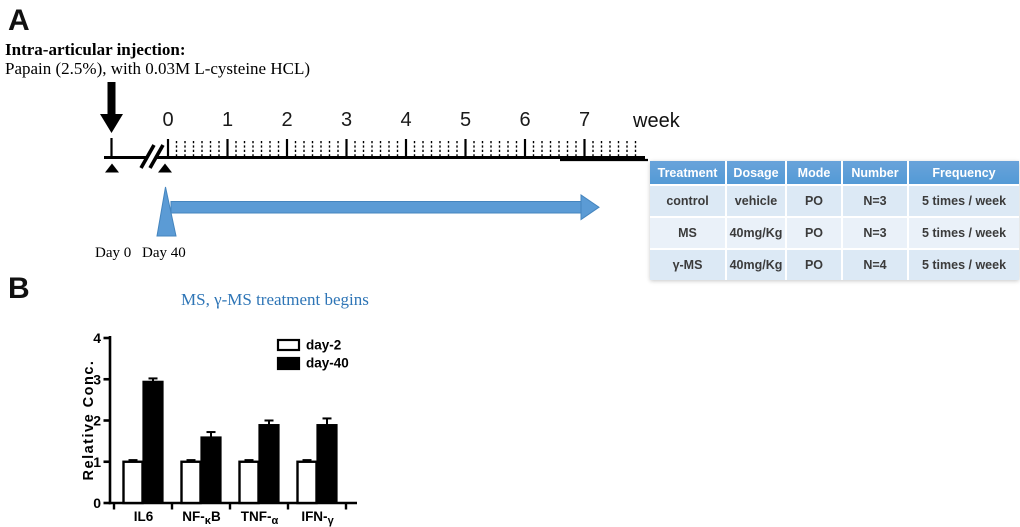  Describe the element at coordinates (756, 201) in the screenshot. I see `table-cell: vehicle` at that location.